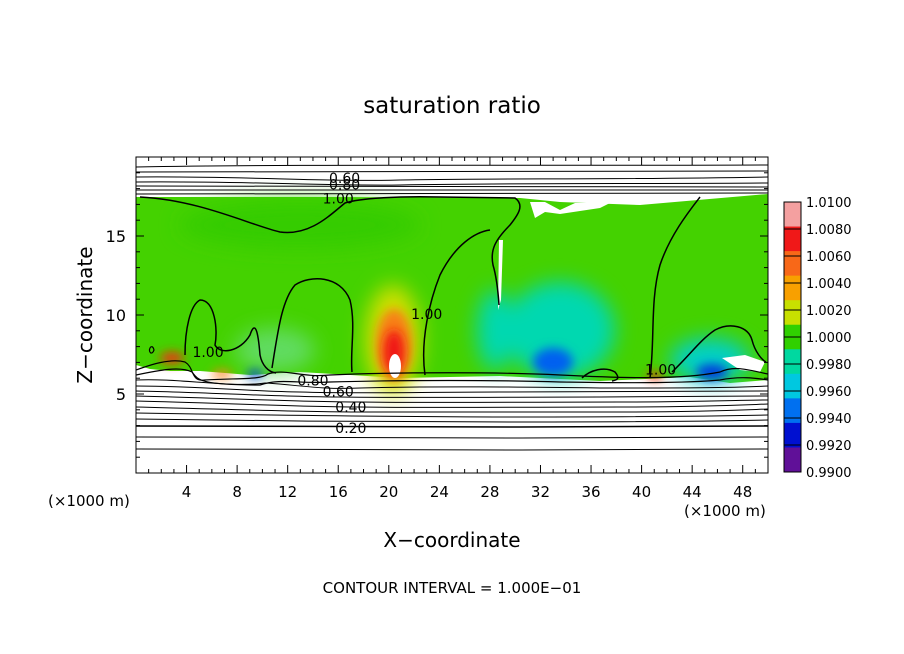 This screenshot has height=654, width=904. What do you see at coordinates (829, 473) in the screenshot?
I see `colorbar-label: 0.9900` at bounding box center [829, 473].